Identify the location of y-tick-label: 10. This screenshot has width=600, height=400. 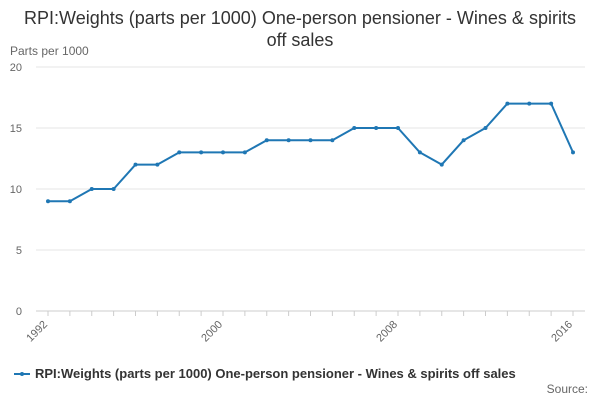
(16, 190).